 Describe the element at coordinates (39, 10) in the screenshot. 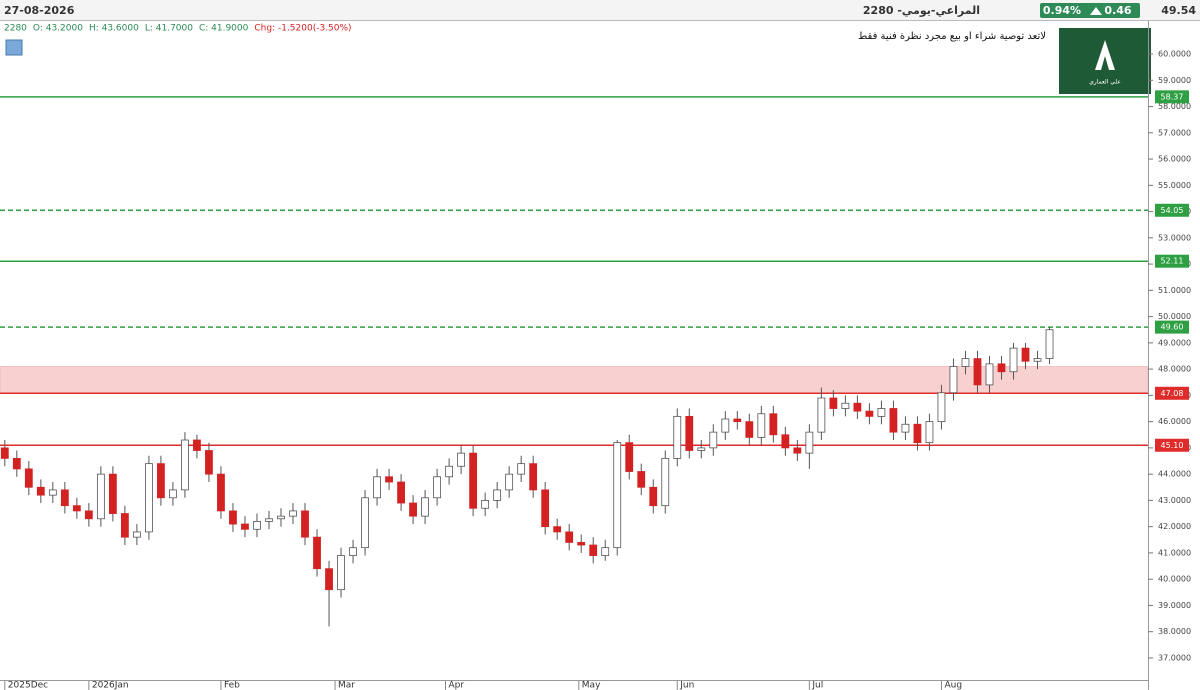

I see `date: 27-08-2026` at that location.